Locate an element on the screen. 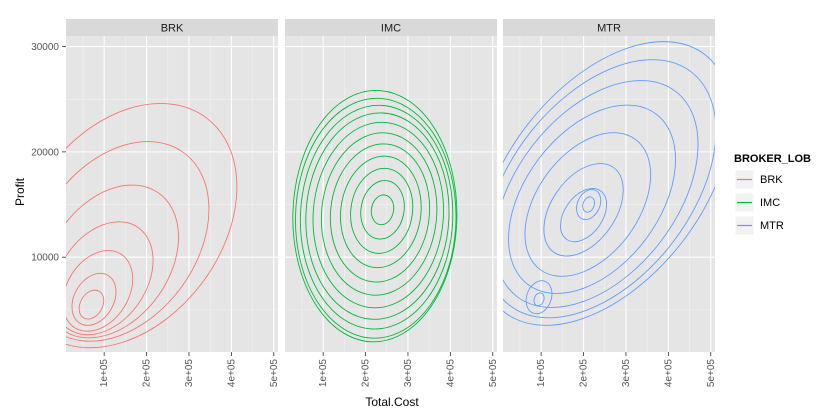  y-tick-label: 20000 is located at coordinates (45, 152).